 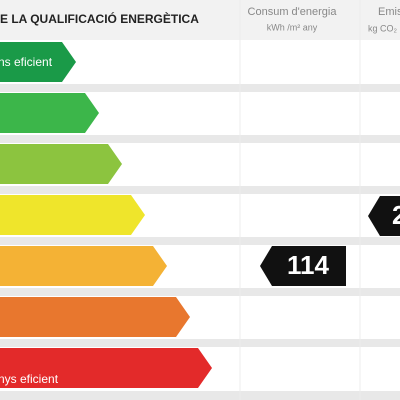 What do you see at coordinates (389, 12) in the screenshot?
I see `column-title: Emis` at bounding box center [389, 12].